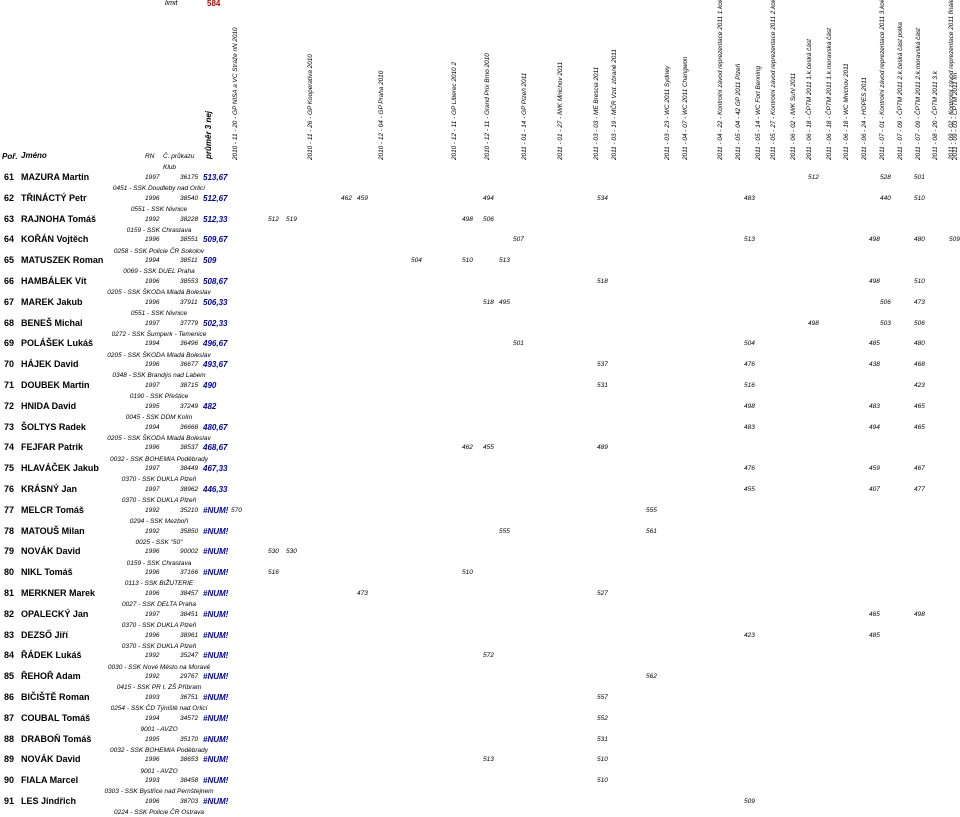  Describe the element at coordinates (159, 376) in the screenshot. I see `row-club: 0348 - SSK Brandýs nad Labem` at that location.